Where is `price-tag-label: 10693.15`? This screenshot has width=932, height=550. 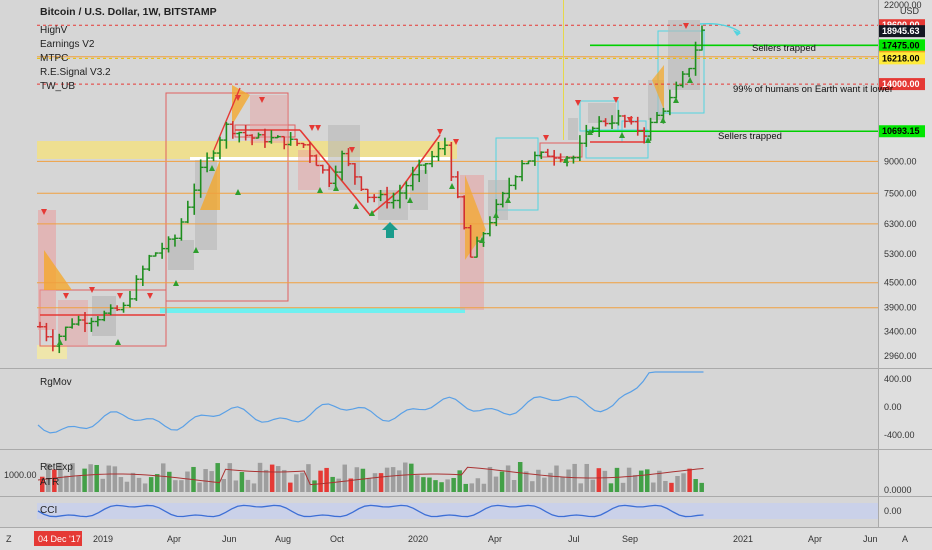
price-tag-label: 10693.15 is located at coordinates (901, 131).